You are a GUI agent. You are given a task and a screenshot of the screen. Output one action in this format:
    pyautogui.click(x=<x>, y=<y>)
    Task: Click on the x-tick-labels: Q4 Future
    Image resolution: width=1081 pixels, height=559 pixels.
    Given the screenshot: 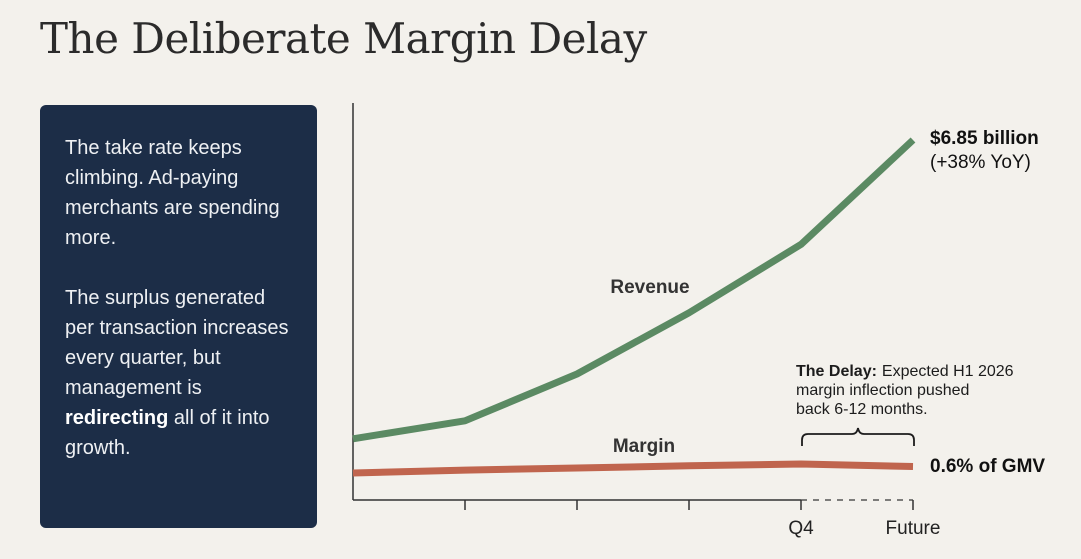 What is the action you would take?
    pyautogui.click(x=864, y=528)
    